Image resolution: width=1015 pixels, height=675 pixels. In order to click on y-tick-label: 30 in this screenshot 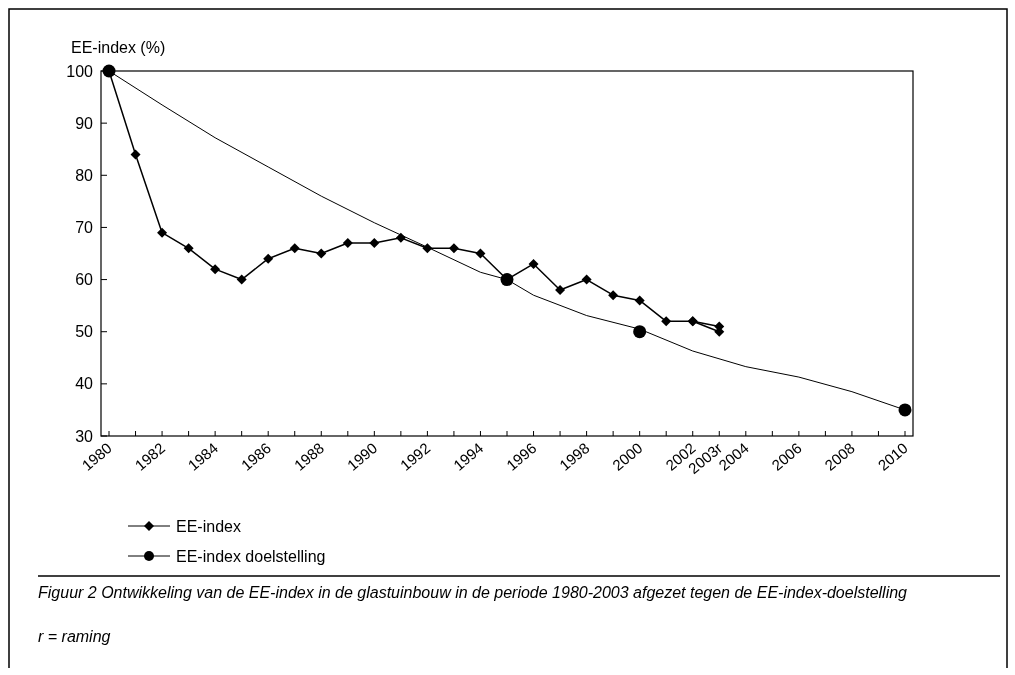, I will do `click(84, 436)`.